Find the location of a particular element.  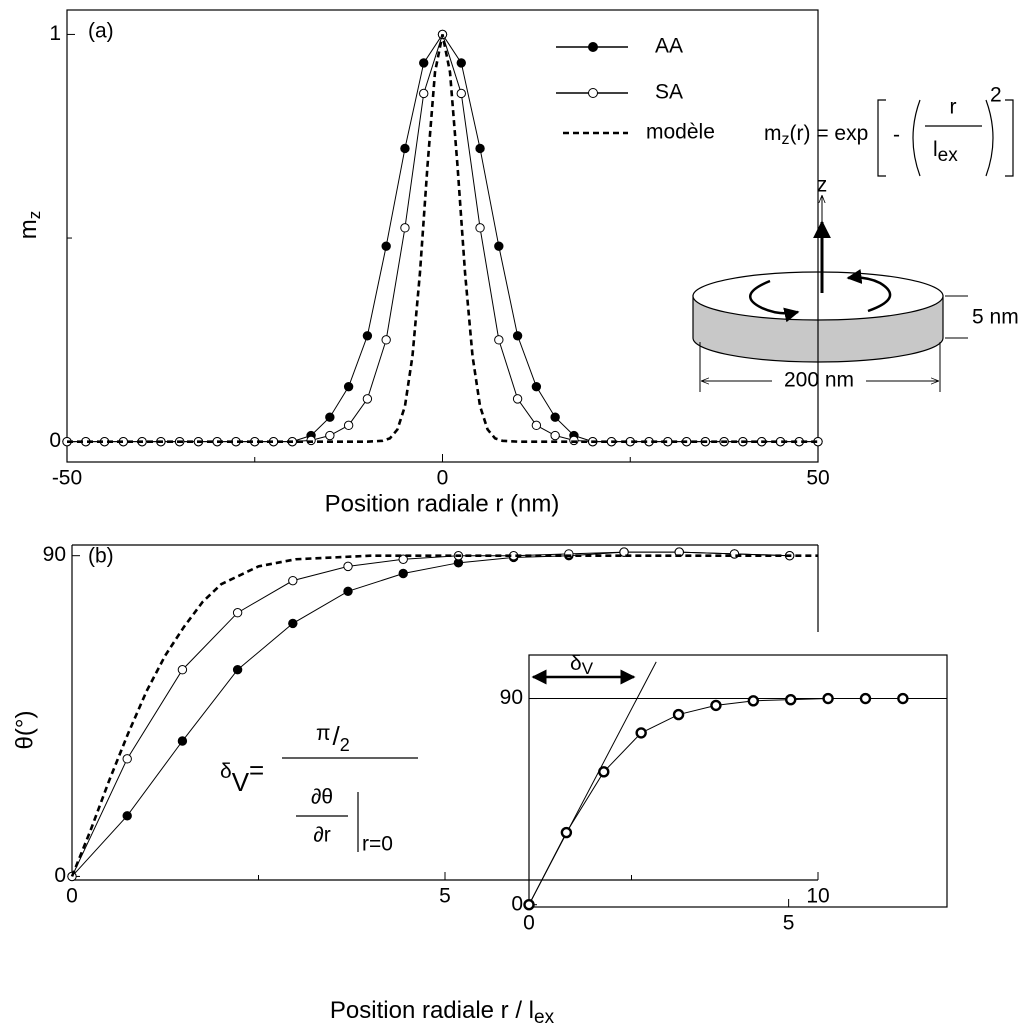

x-tick-label: 10 is located at coordinates (817, 896).